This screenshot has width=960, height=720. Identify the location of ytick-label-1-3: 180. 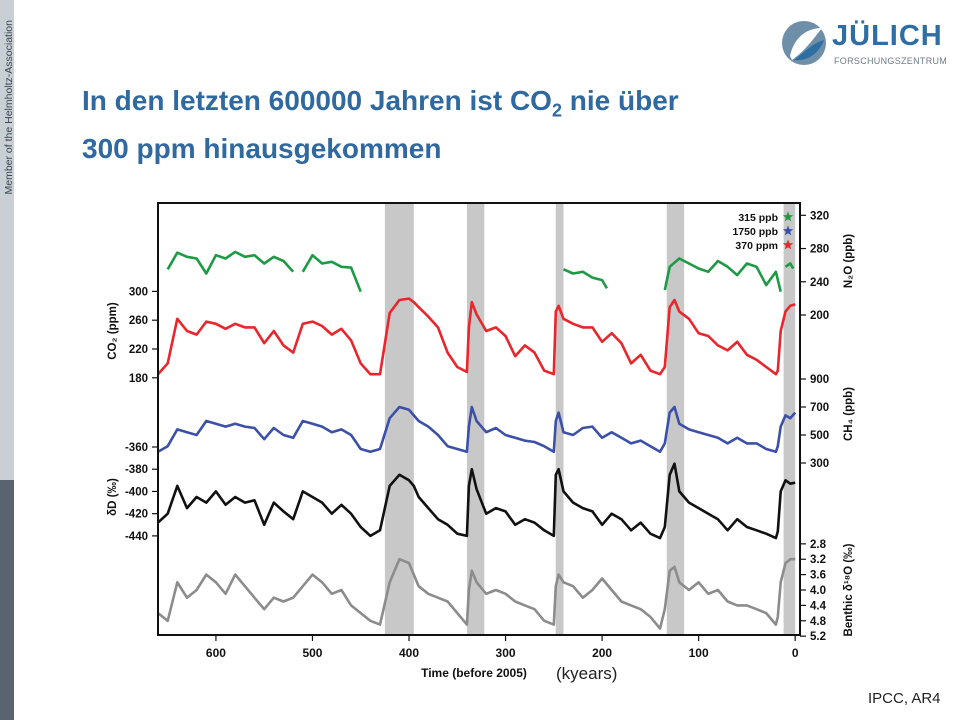
(138, 379).